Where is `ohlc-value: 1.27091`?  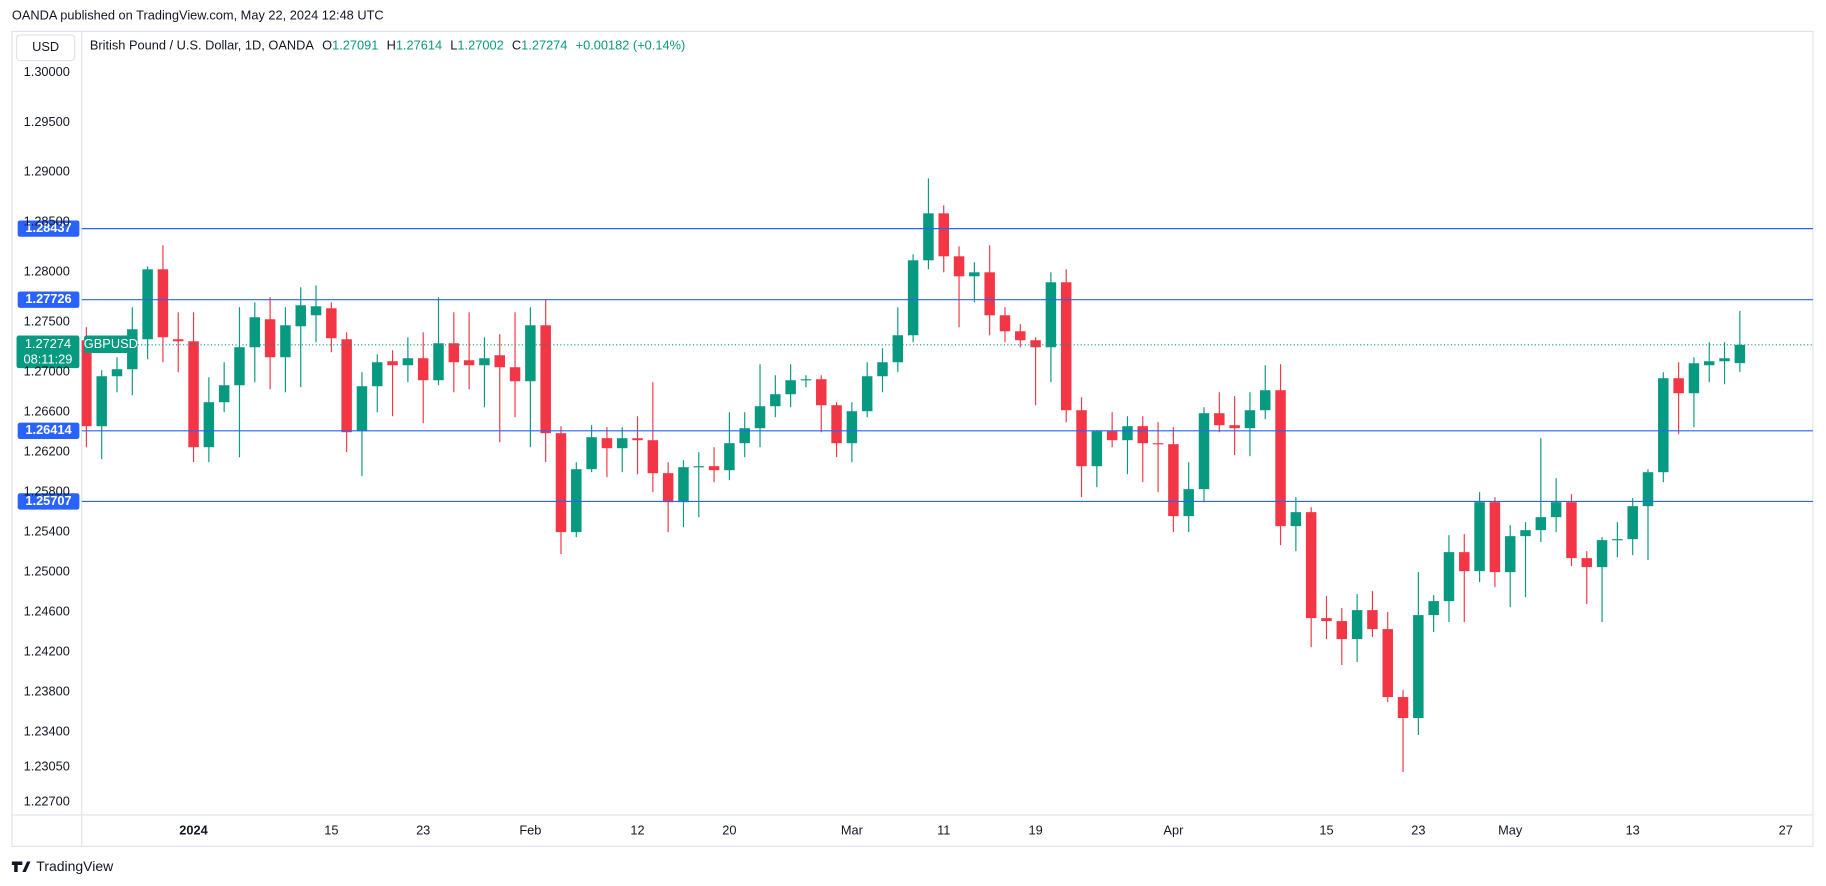
ohlc-value: 1.27091 is located at coordinates (355, 45).